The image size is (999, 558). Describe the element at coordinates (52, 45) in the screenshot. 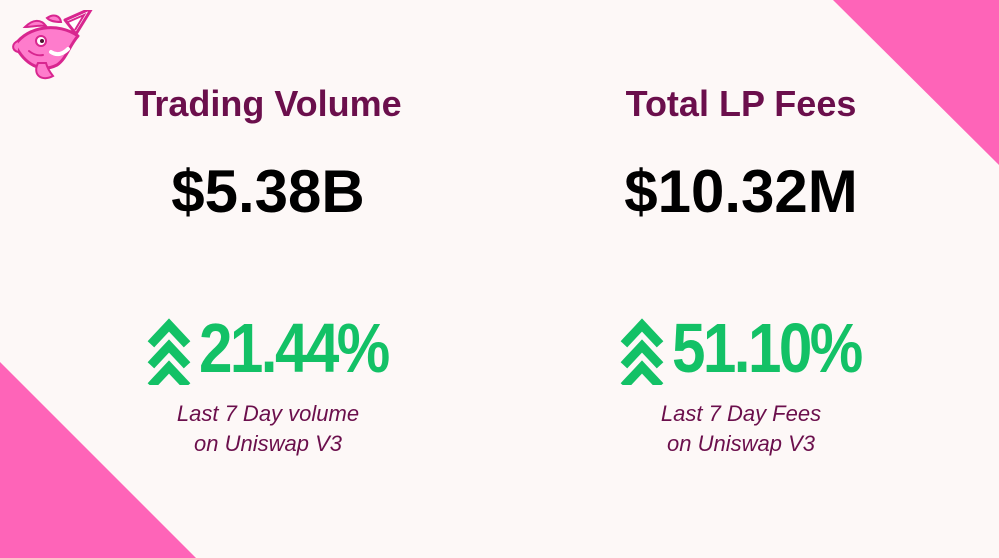

I see `uniswap-unicorn-fish-icon` at that location.